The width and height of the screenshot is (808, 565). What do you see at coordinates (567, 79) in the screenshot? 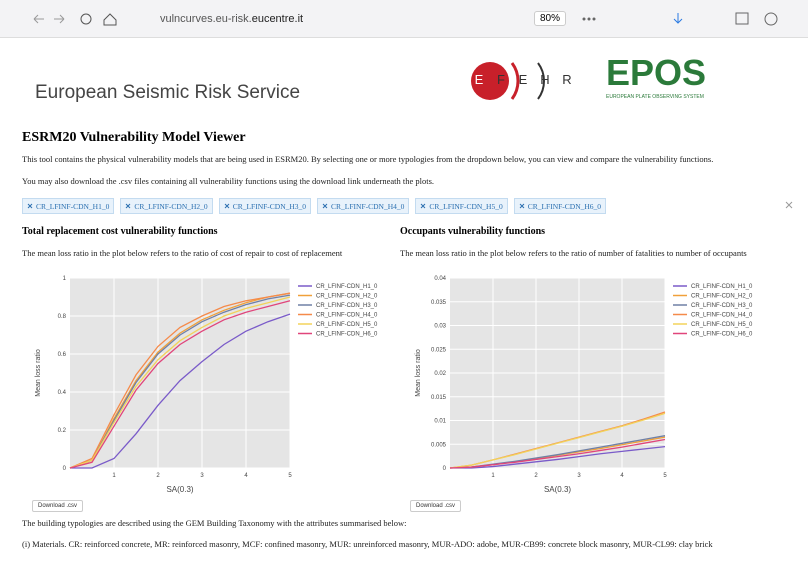
I see `logo-letter: R` at bounding box center [567, 79].